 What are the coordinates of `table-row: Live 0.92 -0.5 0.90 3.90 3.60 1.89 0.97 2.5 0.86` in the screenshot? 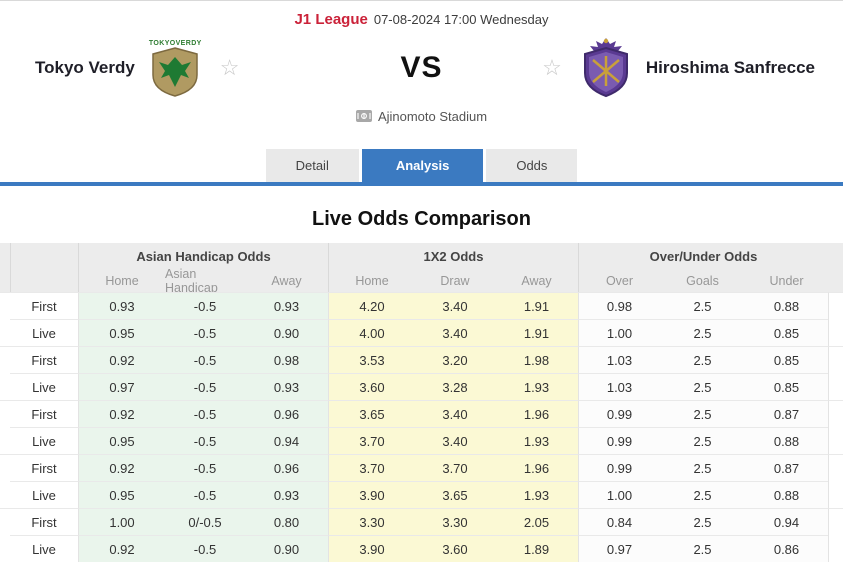 It's located at (421, 548).